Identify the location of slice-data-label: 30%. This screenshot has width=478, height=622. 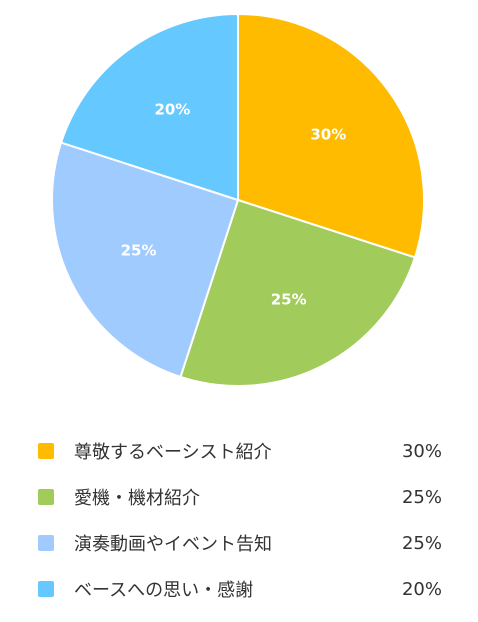
(328, 134).